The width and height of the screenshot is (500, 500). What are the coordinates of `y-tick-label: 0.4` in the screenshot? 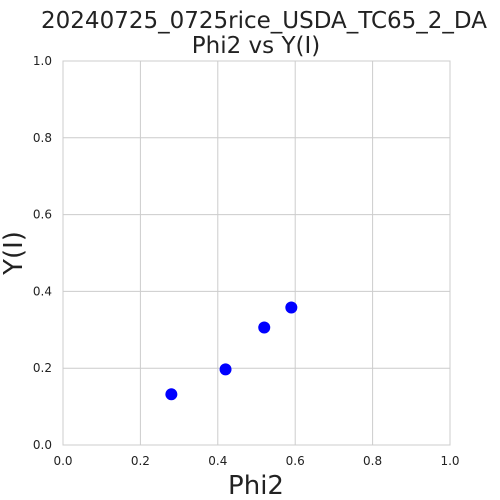 It's located at (42, 291).